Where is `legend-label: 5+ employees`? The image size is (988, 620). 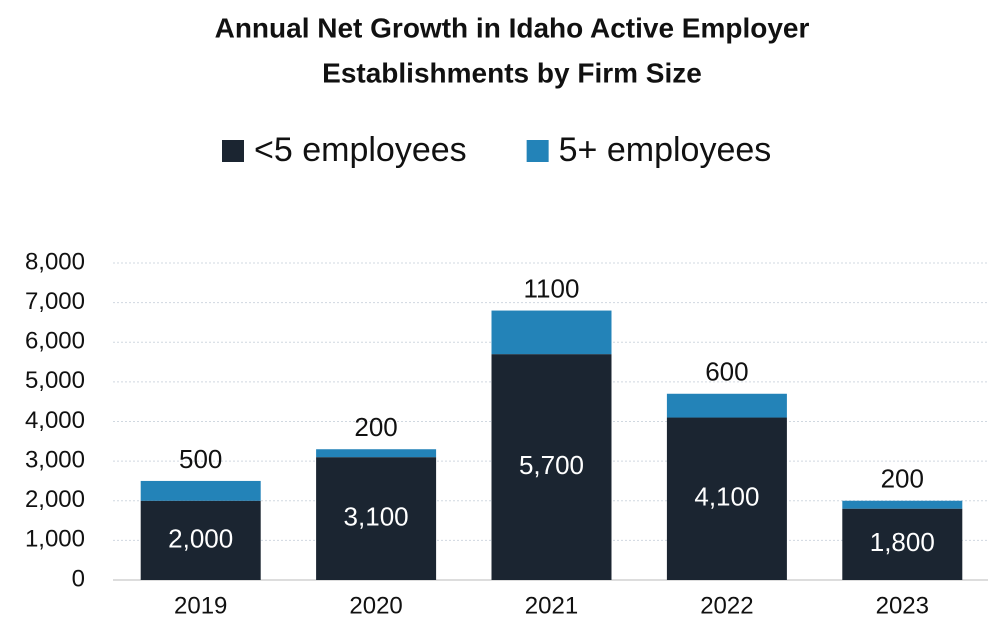
legend-label: 5+ employees is located at coordinates (665, 150).